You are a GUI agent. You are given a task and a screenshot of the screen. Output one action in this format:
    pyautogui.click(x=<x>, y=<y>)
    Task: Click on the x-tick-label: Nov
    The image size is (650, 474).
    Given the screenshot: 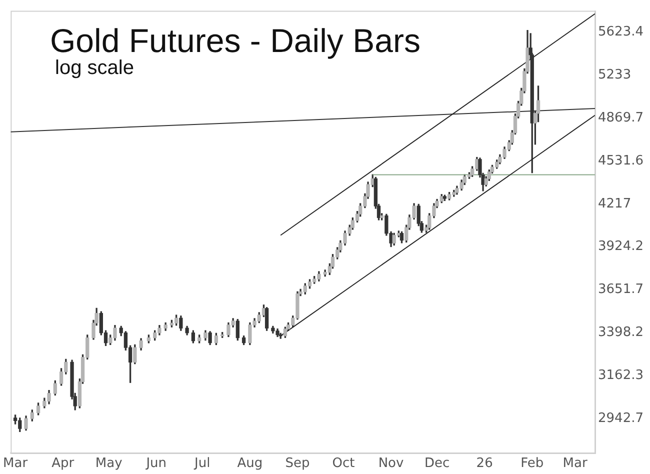 What is the action you would take?
    pyautogui.click(x=391, y=464)
    